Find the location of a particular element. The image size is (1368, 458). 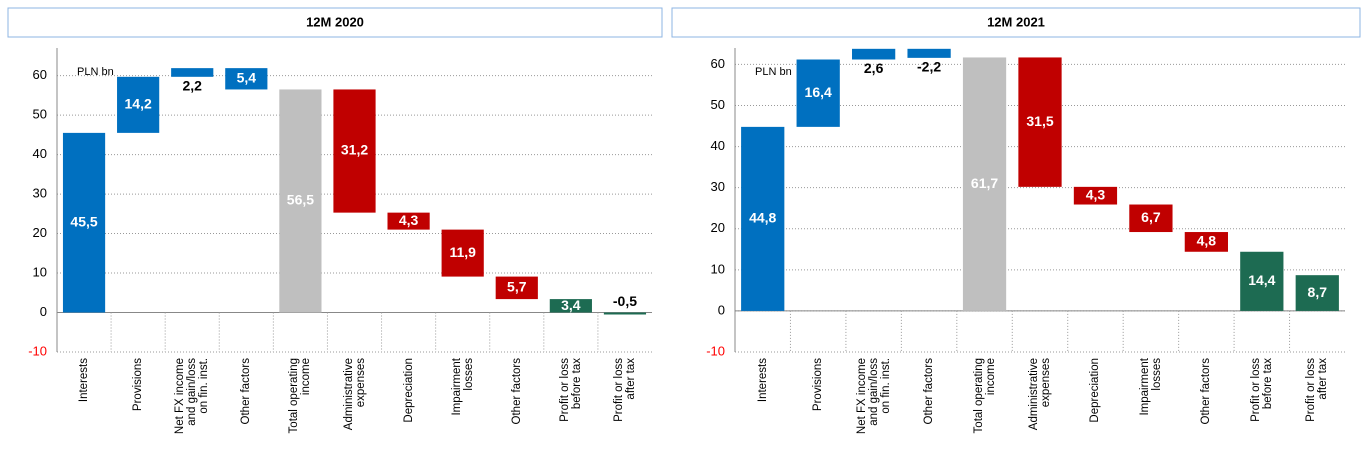

value-label: 16,4 is located at coordinates (818, 92).